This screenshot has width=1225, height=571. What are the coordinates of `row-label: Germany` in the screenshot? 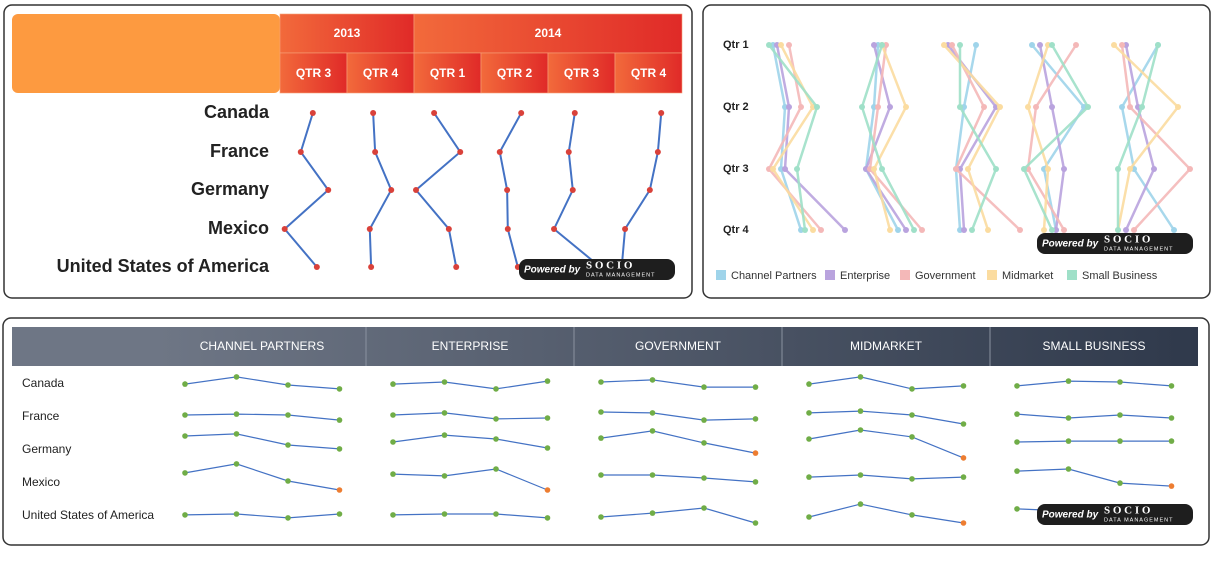 It's located at (230, 189).